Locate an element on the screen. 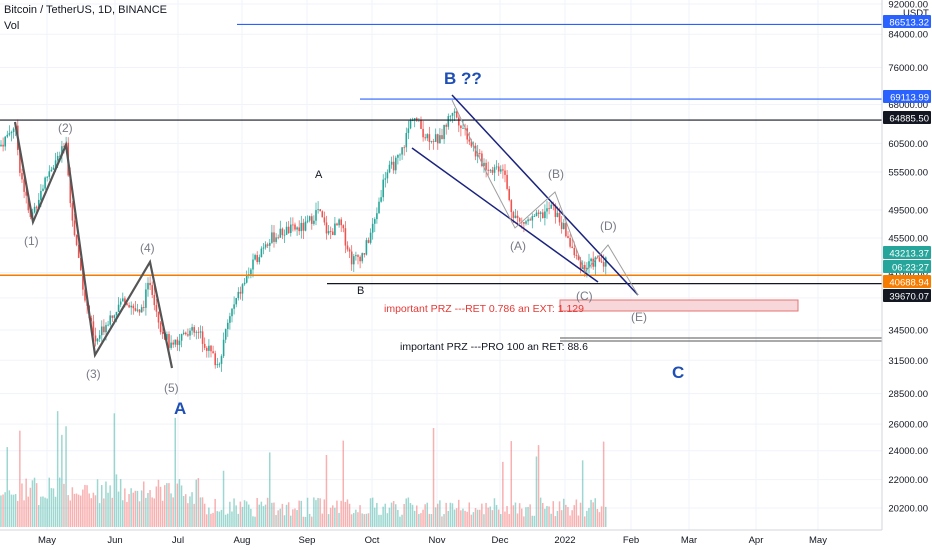  symbol-title: Bitcoin / TetherUS, 1D, BINANCE is located at coordinates (86, 10).